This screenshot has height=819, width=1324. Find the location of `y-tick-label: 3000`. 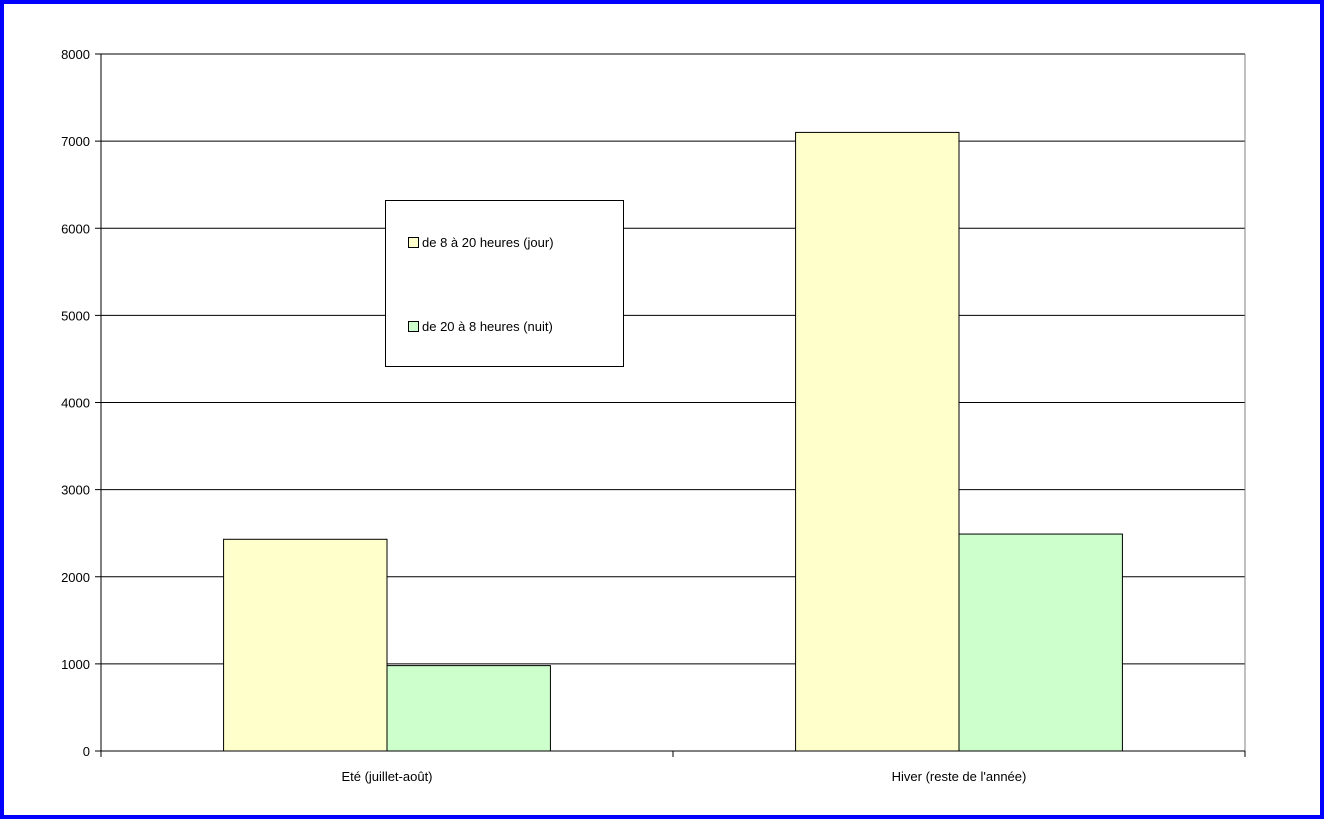

y-tick-label: 3000 is located at coordinates (75, 490).